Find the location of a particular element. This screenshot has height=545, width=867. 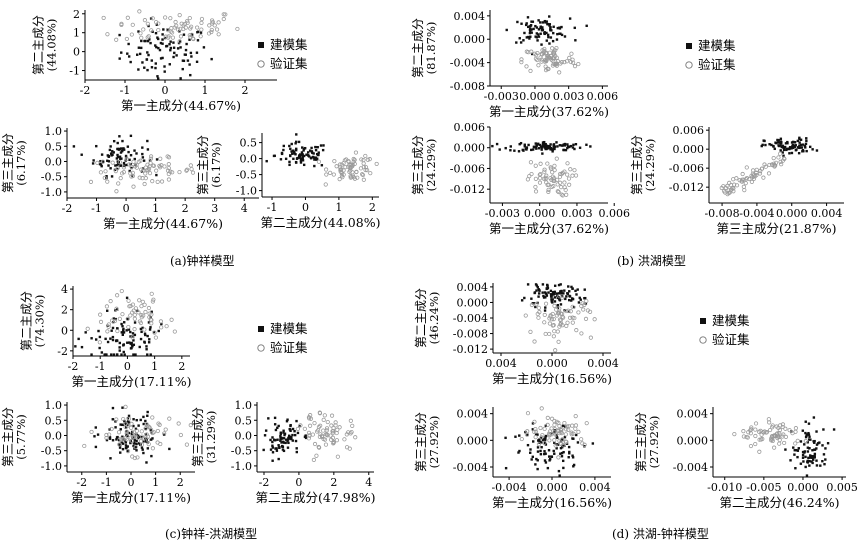

legend-label-model: 建模集 is located at coordinates (717, 45).